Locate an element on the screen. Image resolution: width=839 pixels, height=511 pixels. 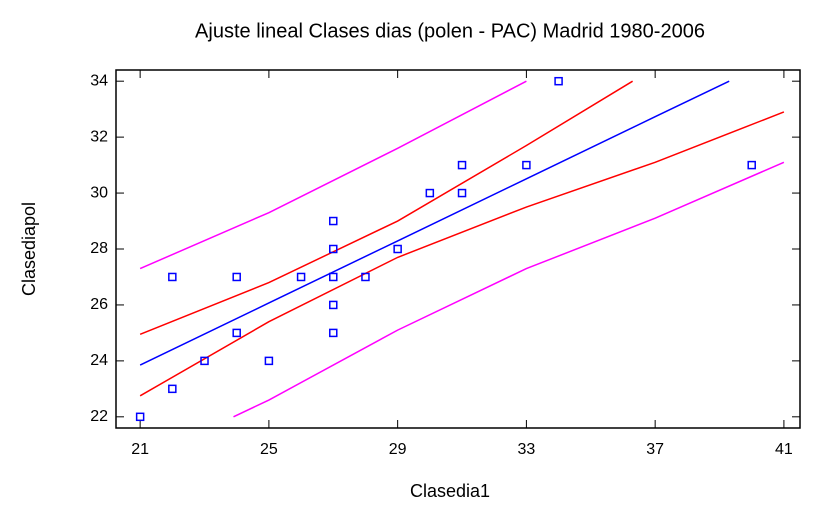
x-tick-label: 41 is located at coordinates (784, 449).